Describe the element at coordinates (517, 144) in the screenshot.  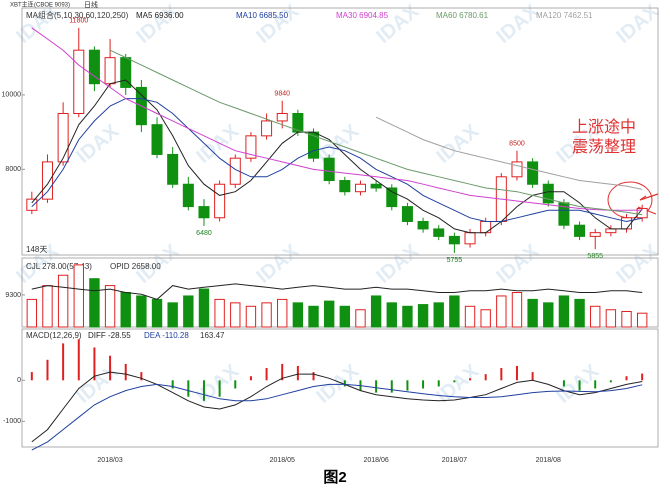
I see `price-label: 8500` at that location.